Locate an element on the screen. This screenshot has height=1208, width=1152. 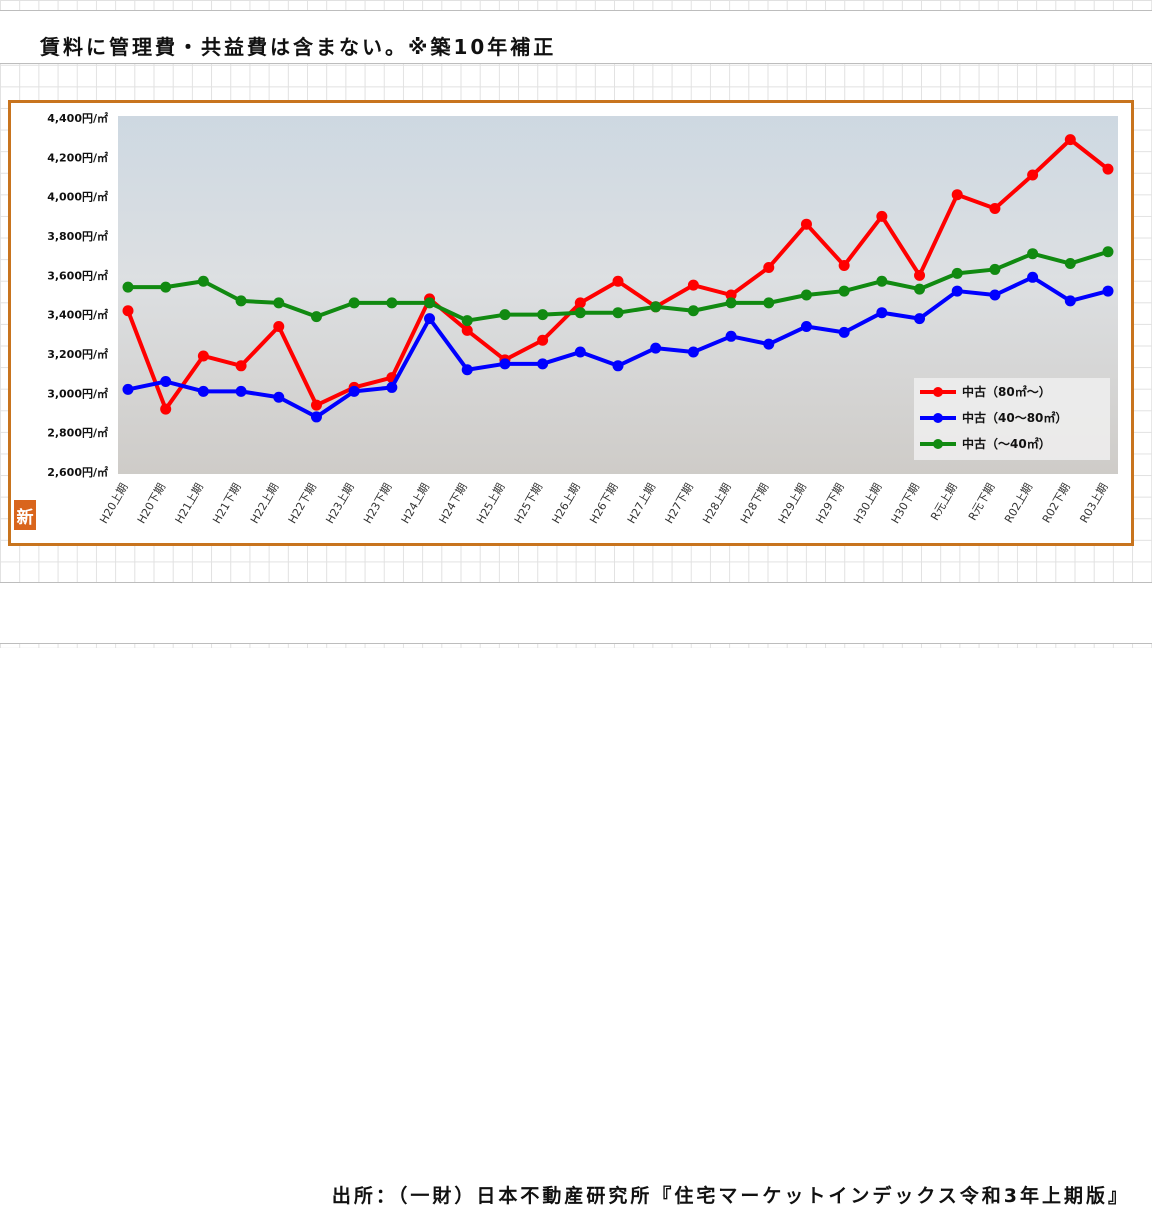
x-tick-label: H29上期 is located at coordinates (792, 503).